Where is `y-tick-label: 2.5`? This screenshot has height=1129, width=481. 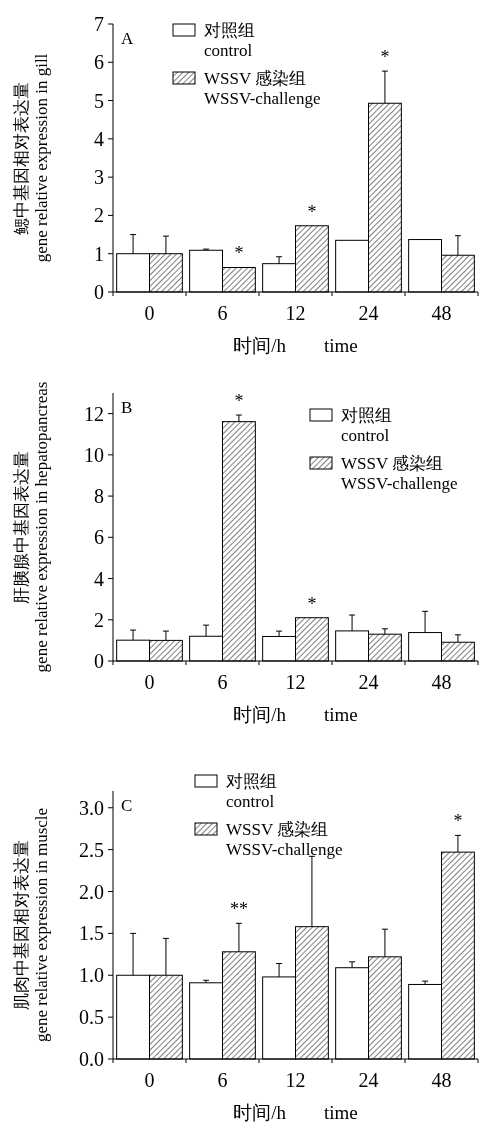
y-tick-label: 2.5 is located at coordinates (91, 849).